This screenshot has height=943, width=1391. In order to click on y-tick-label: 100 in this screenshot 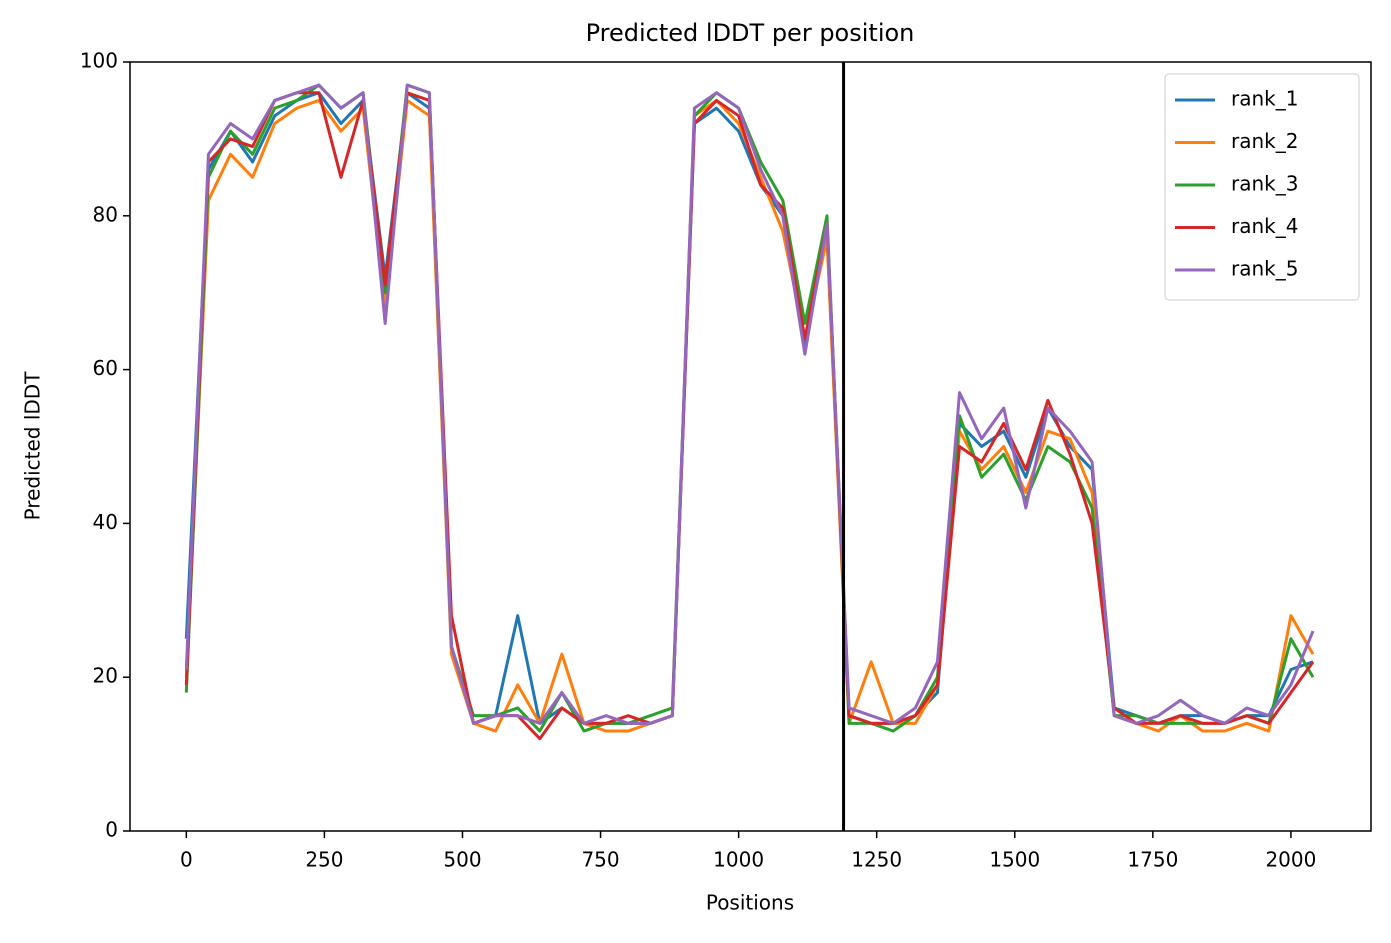, I will do `click(99, 61)`.